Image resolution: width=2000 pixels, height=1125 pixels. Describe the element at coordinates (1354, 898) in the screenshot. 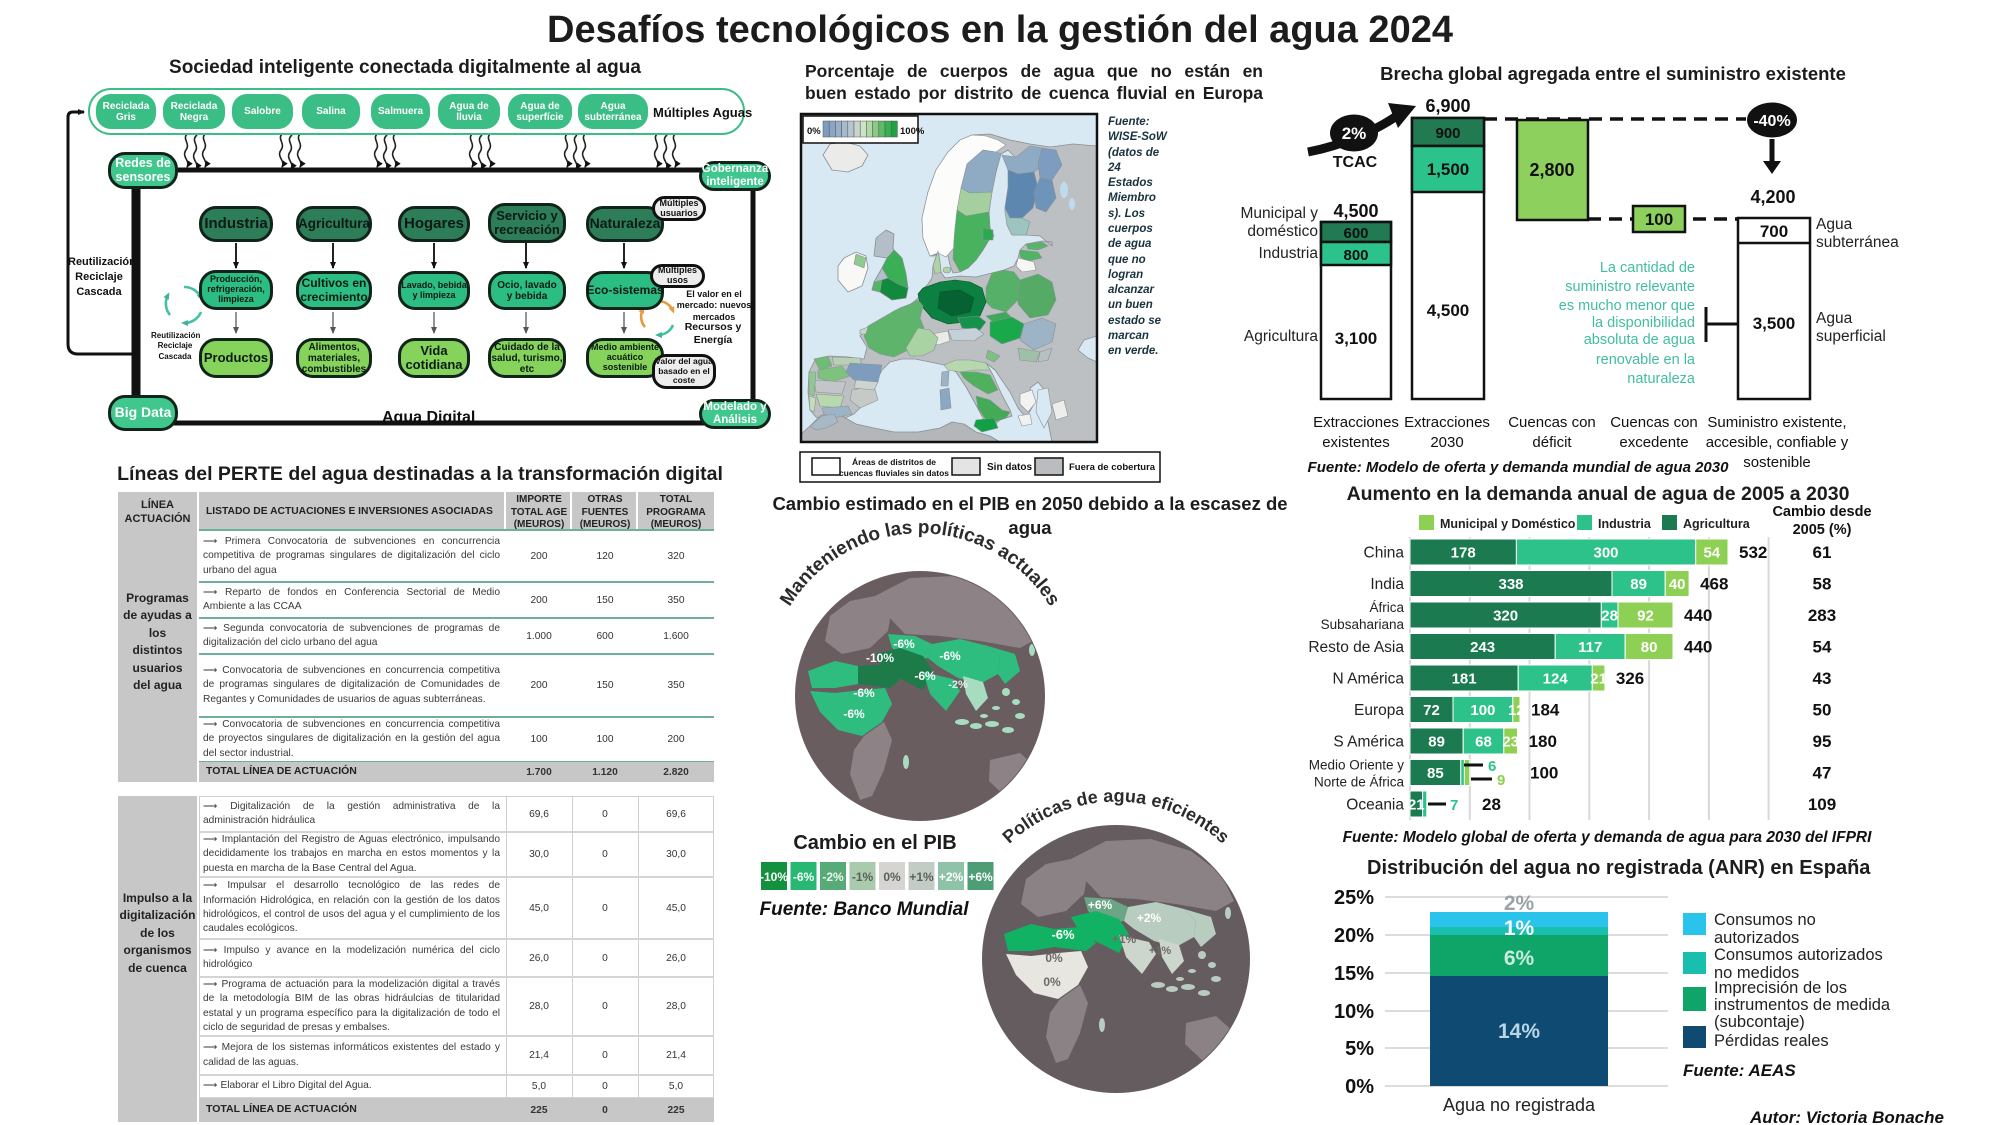

I see `svg-text: 25%` at that location.